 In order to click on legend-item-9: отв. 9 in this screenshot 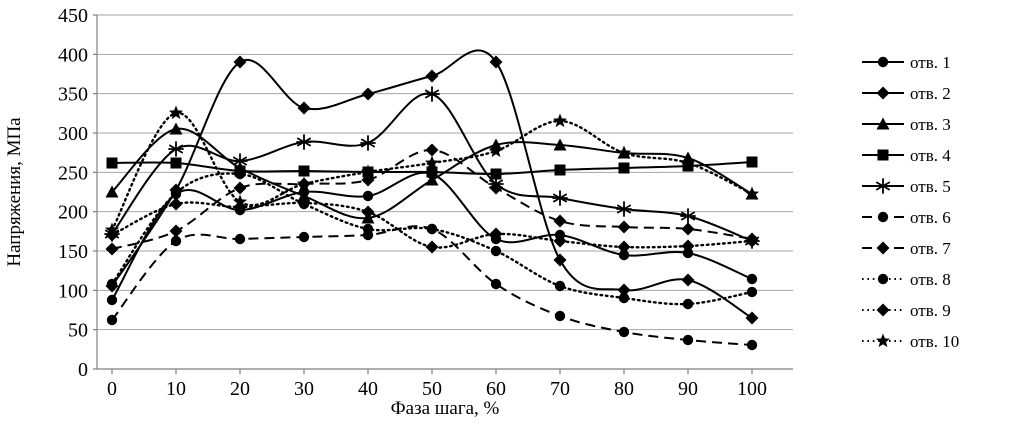, I will do `click(906, 310)`.